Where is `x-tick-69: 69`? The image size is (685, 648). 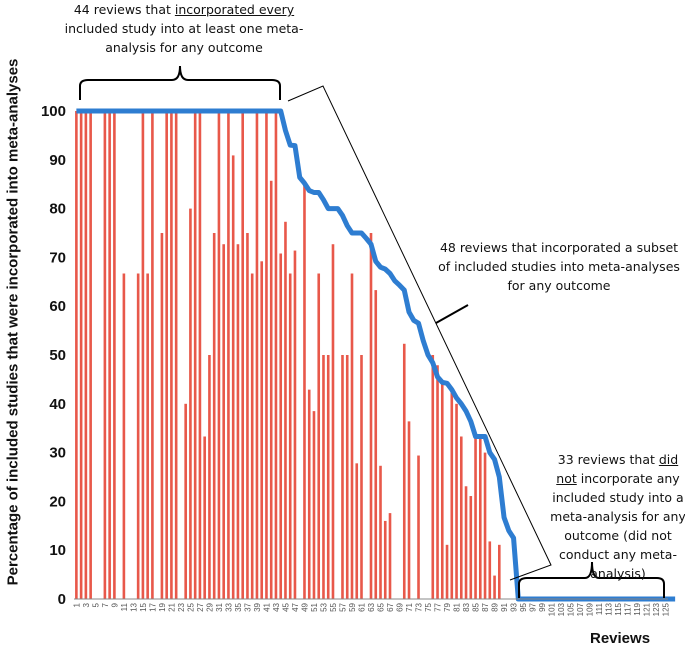
x-tick-69: 69 is located at coordinates (400, 606).